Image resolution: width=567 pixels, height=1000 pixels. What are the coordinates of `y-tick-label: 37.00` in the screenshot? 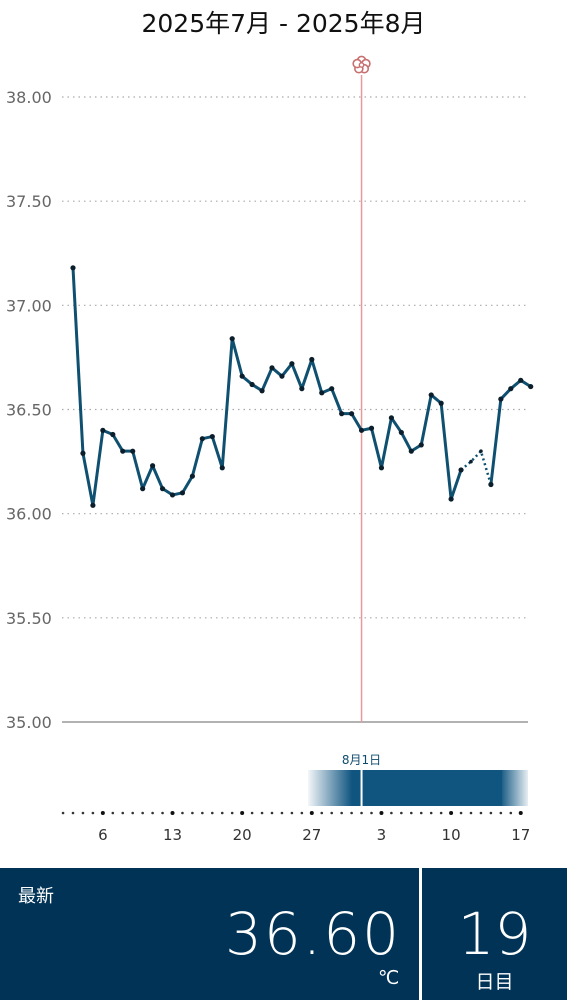 It's located at (29, 305).